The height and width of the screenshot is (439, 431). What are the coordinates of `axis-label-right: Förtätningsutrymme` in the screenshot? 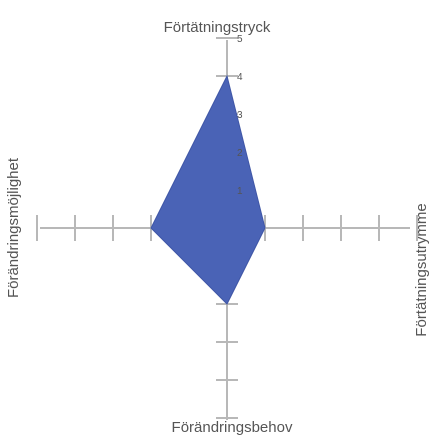 It's located at (421, 269).